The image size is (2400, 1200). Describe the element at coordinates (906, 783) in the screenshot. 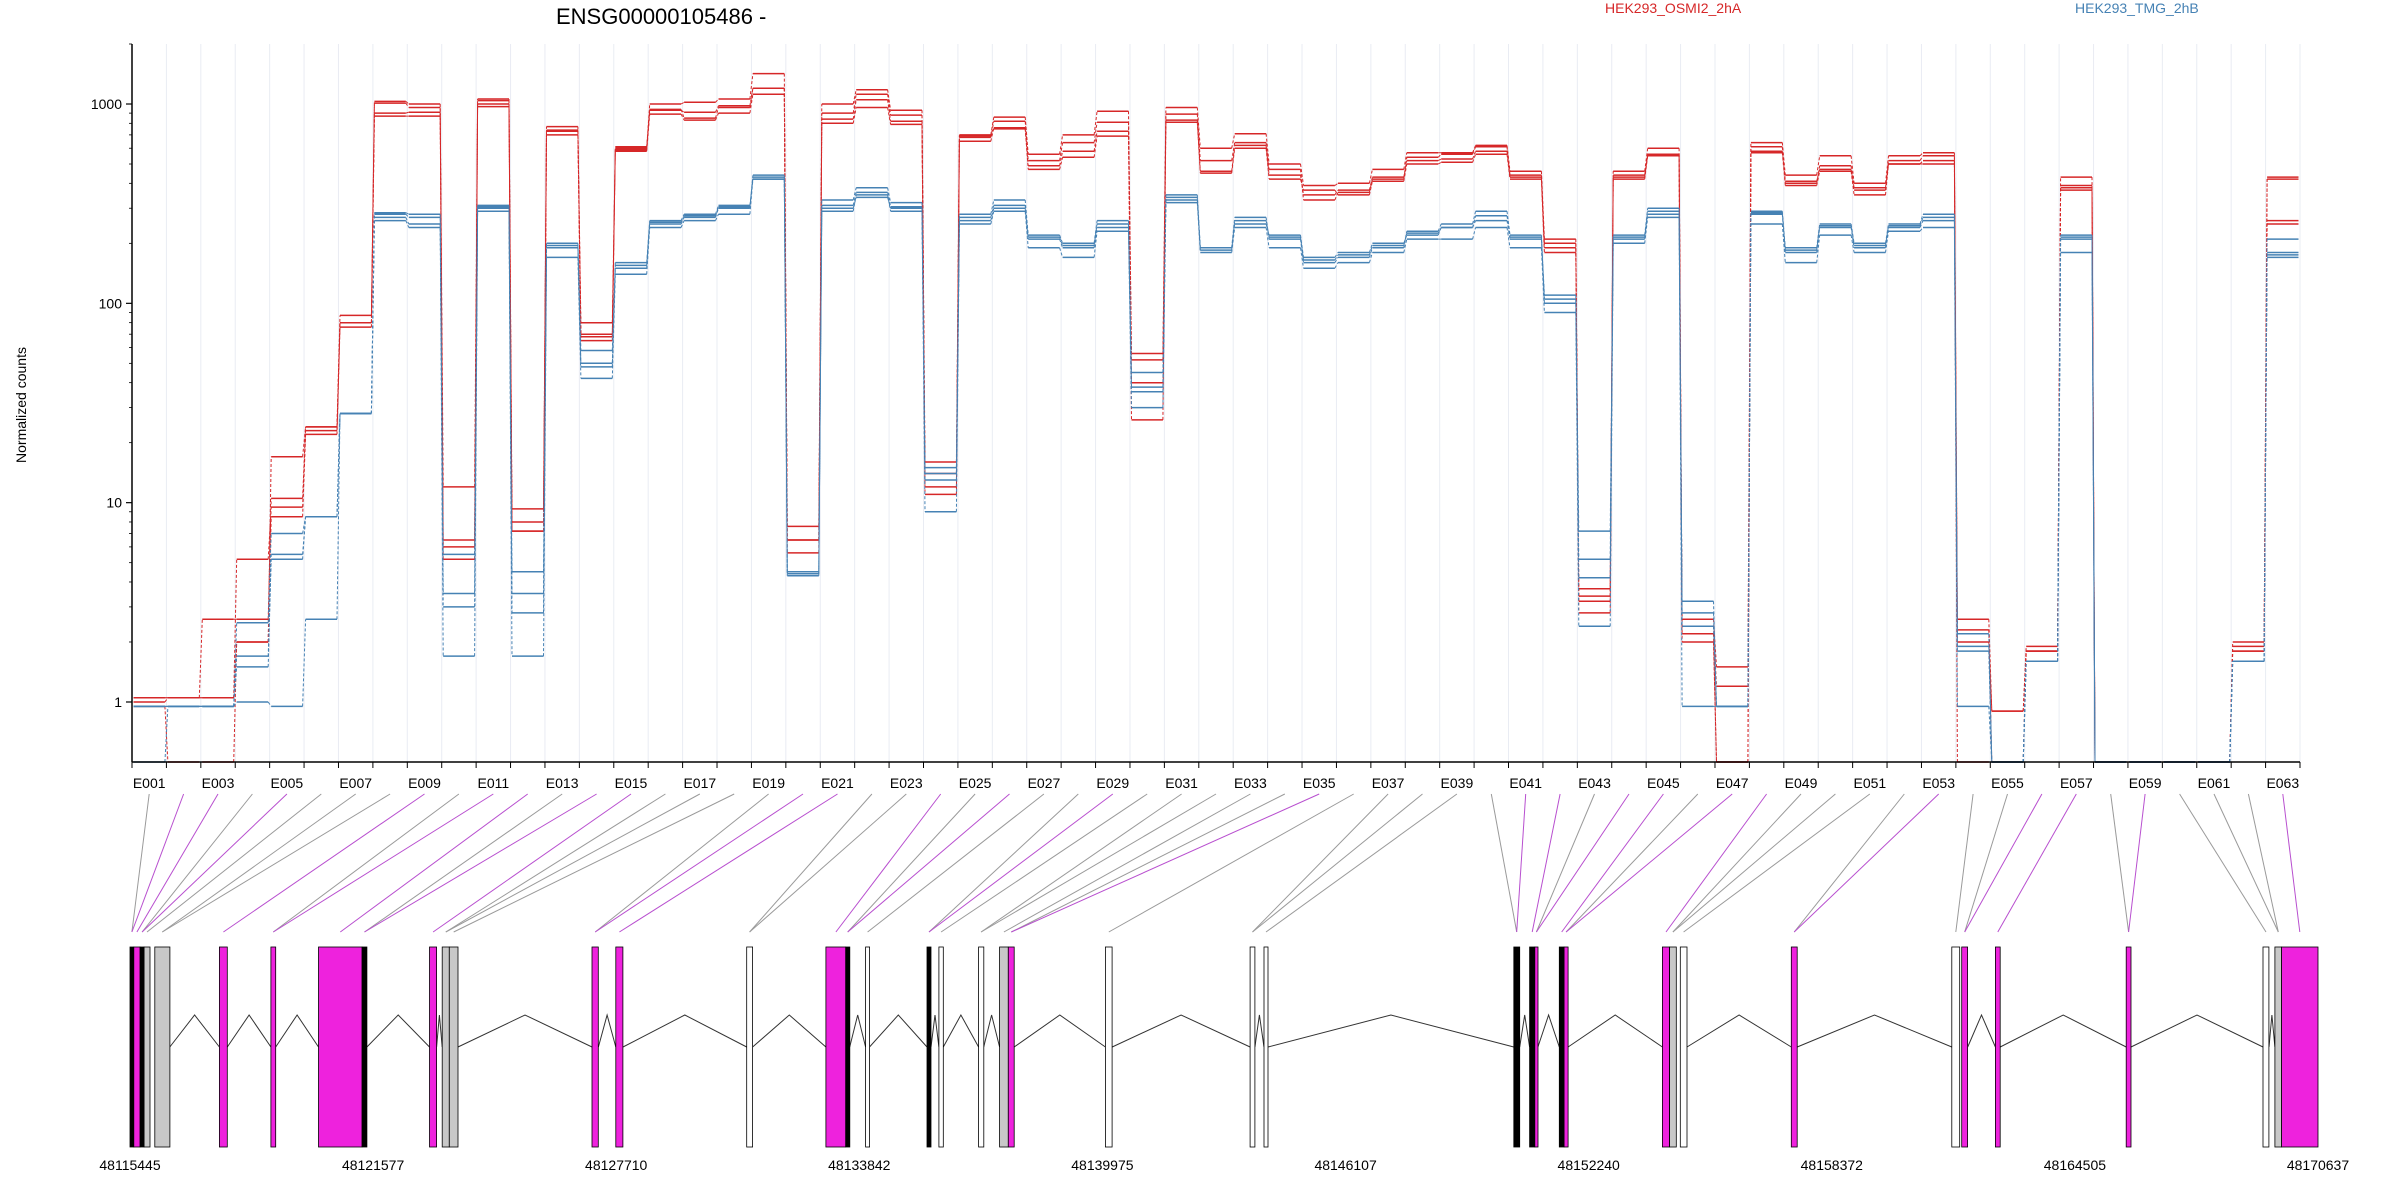

I see `exon-label: E023` at that location.